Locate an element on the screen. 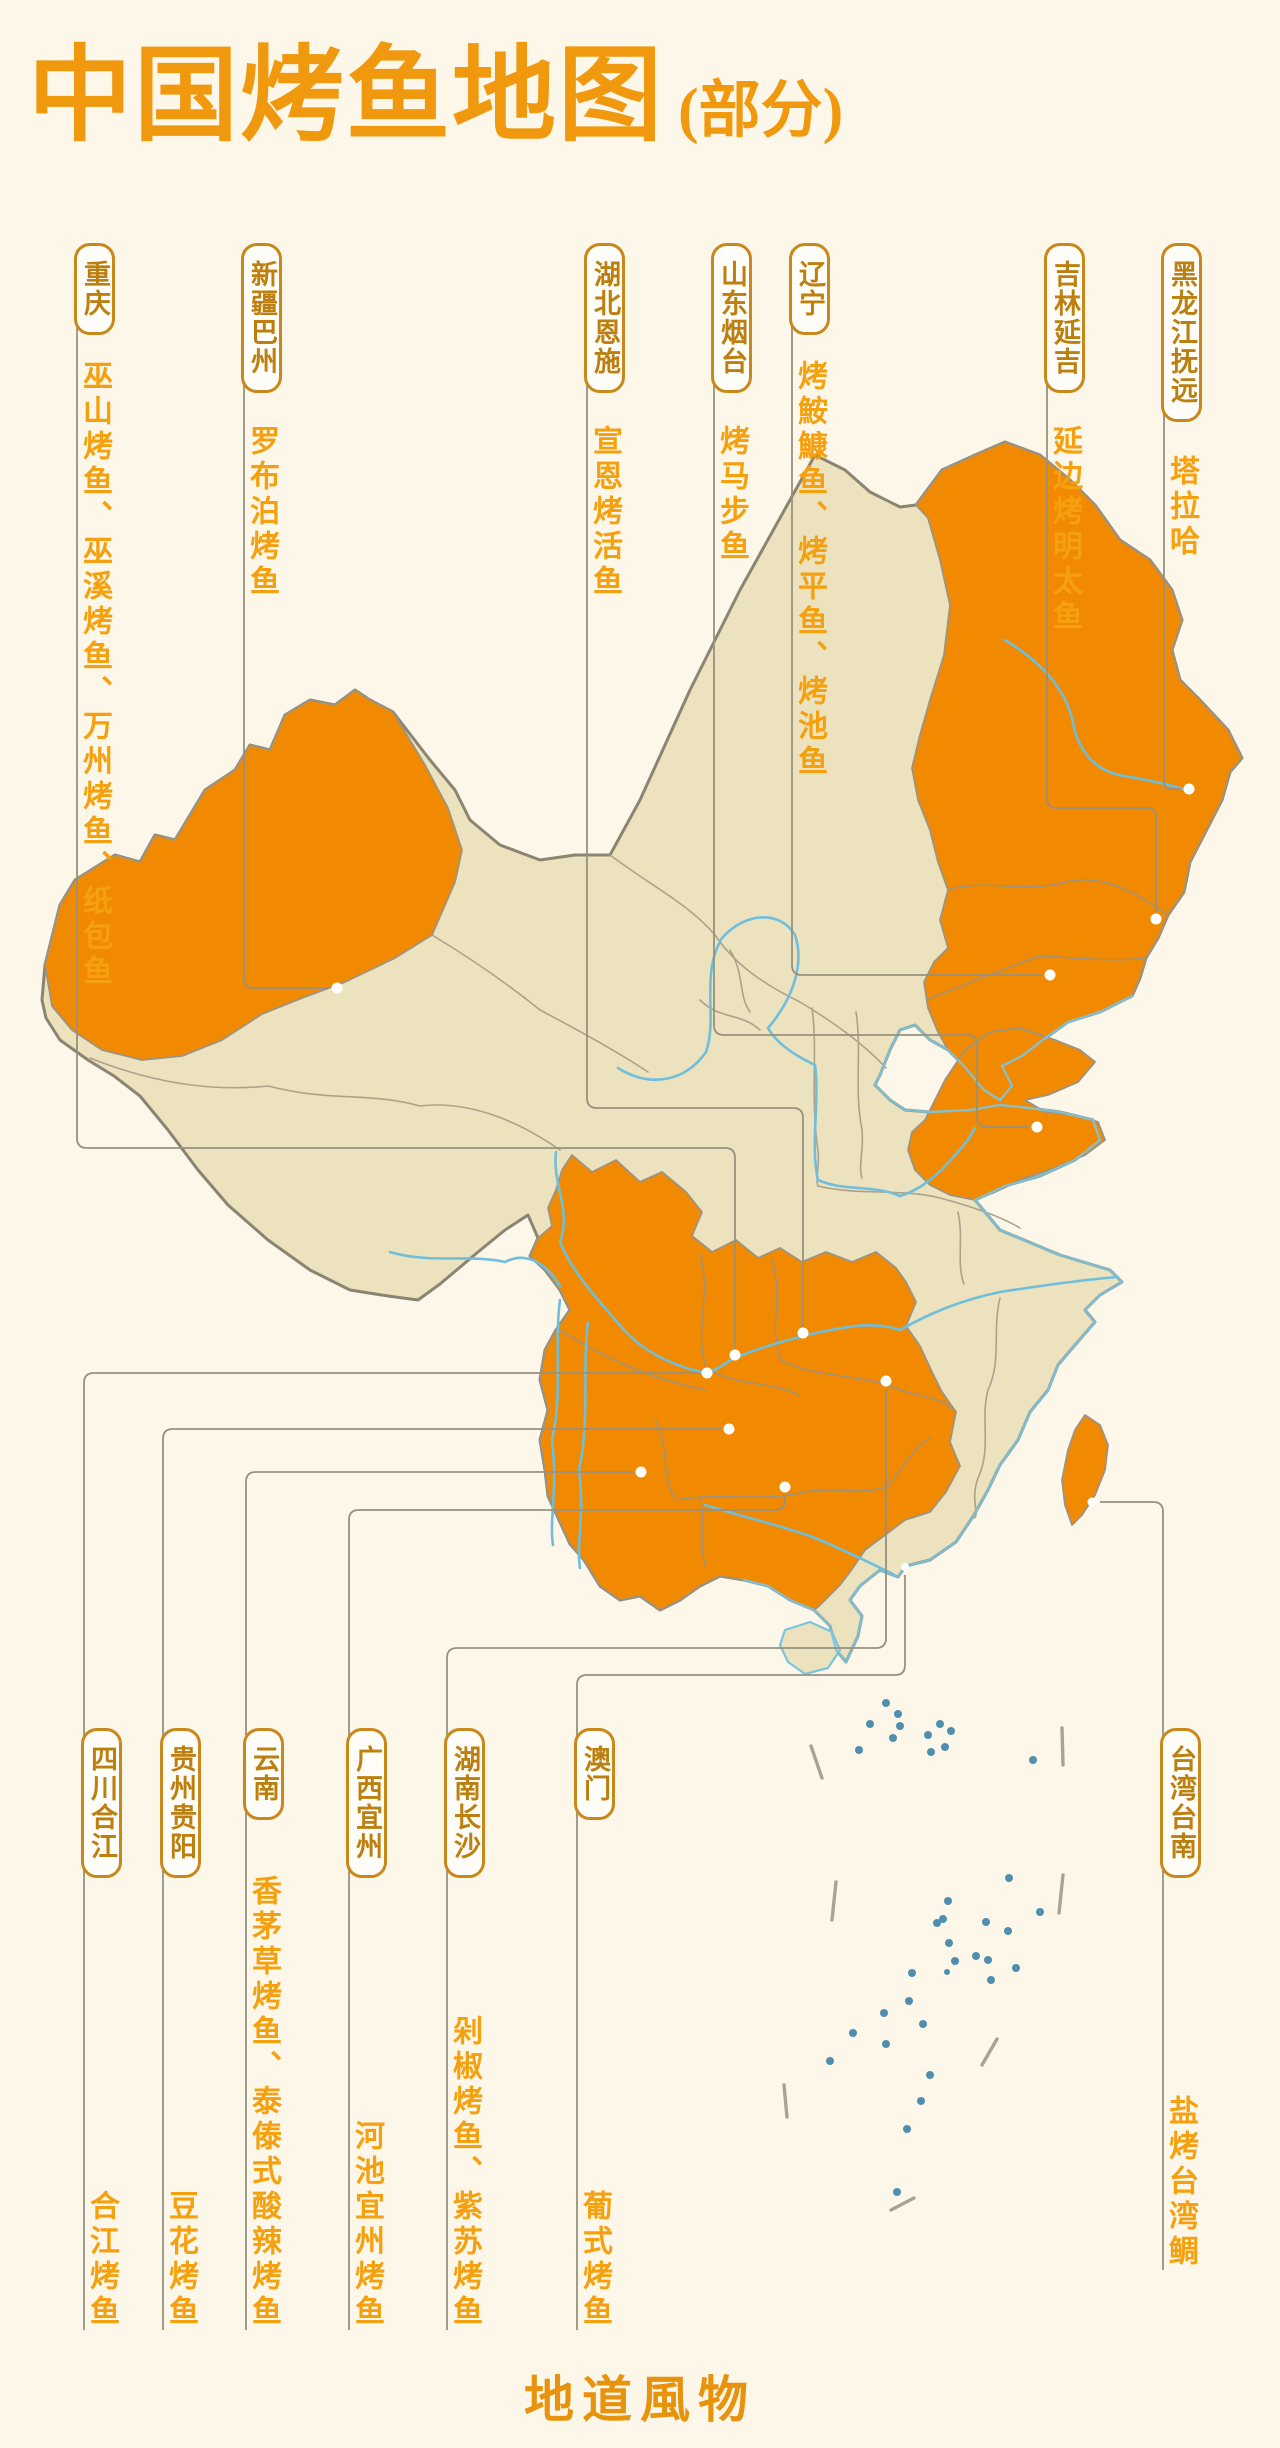 The width and height of the screenshot is (1280, 2448). region-tag-heilongjiang-fuyuan: 黑龙江抚远 is located at coordinates (1181, 332).